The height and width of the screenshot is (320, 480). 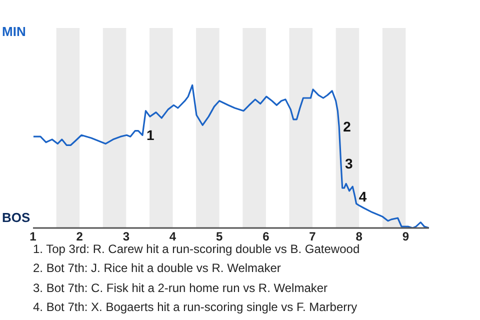 I want to click on x-tick-label: 4, so click(x=172, y=237).